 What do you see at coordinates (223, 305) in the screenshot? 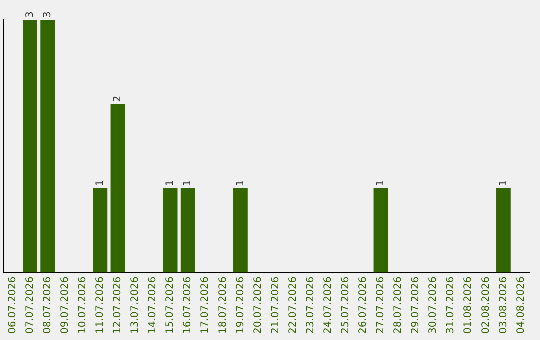
I see `x-tick-label: 18.07.2026` at bounding box center [223, 305].